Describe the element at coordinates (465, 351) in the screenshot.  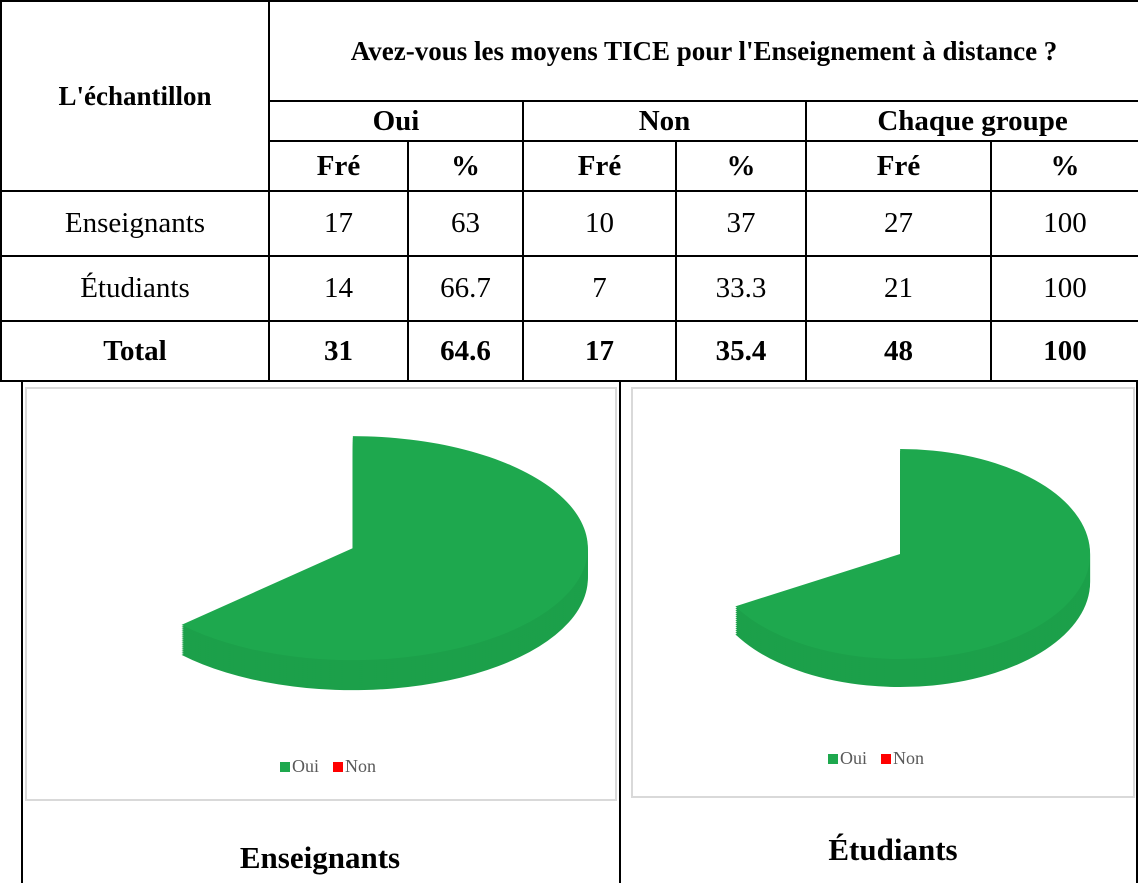
I see `cell: 64.6` at that location.